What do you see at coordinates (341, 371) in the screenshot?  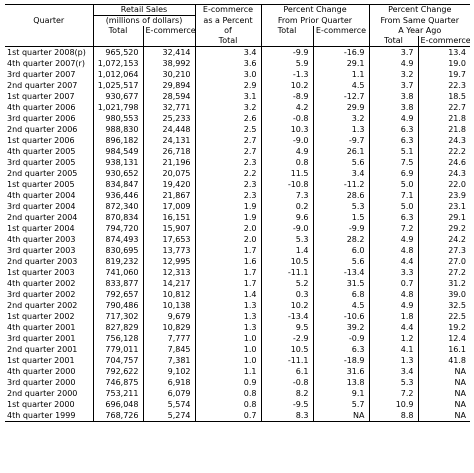 I see `prior-quarter-ecommerce-cell: 31.6` at bounding box center [341, 371].